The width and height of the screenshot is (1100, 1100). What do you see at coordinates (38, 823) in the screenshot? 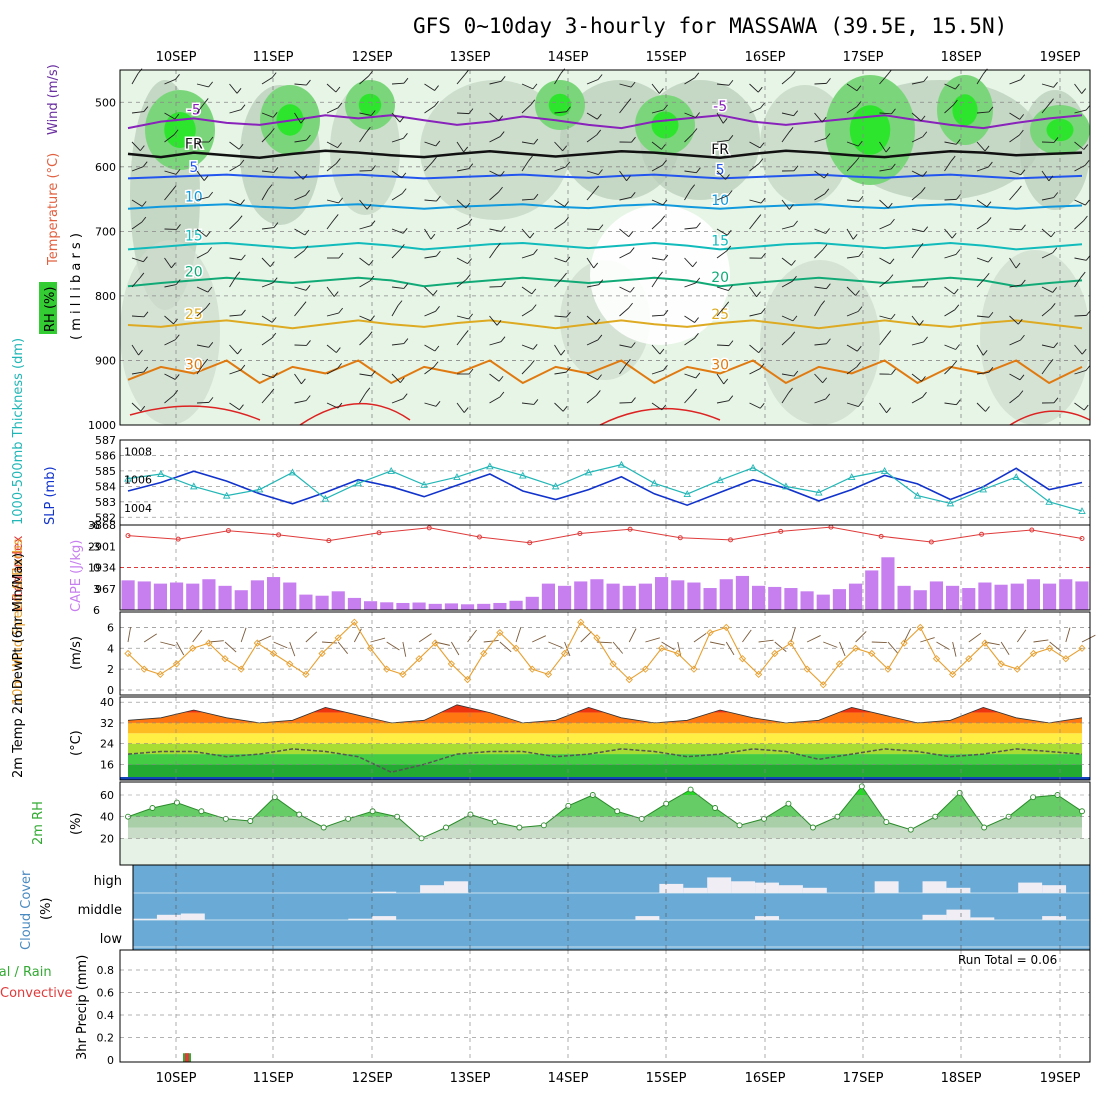
I see `rh2m-ylabel: 2m RH` at bounding box center [38, 823].